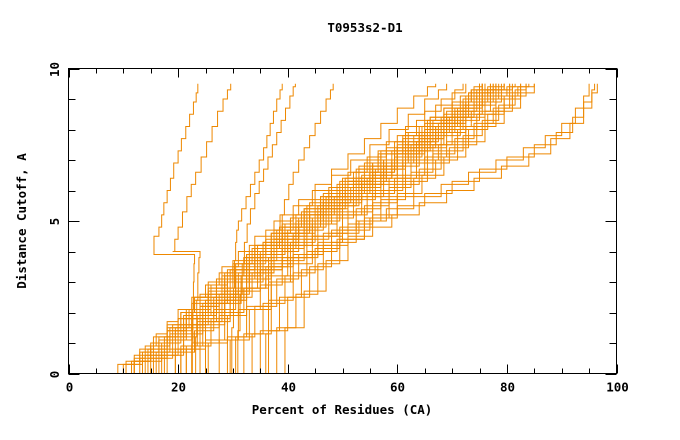  Describe the element at coordinates (178, 387) in the screenshot. I see `x-tick-label: 20` at that location.